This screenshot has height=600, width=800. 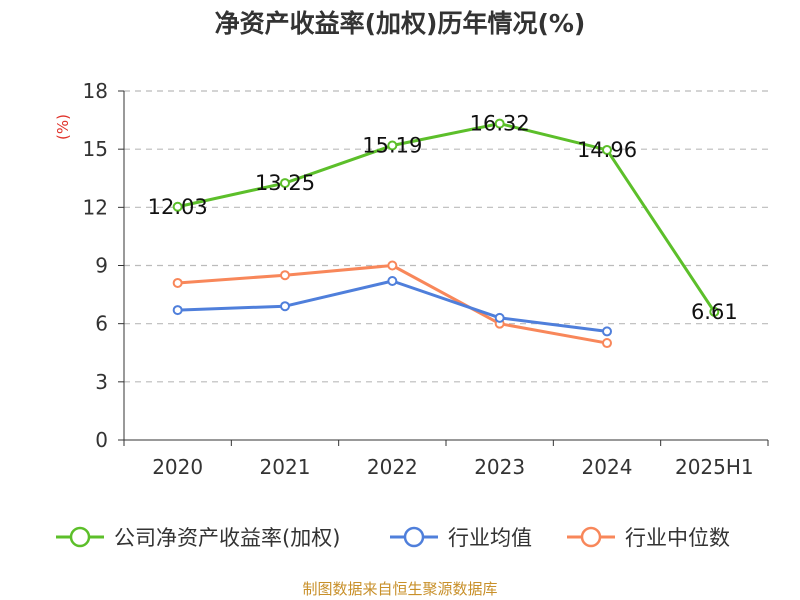 I want to click on x-tick-label: 2022, so click(x=392, y=467).